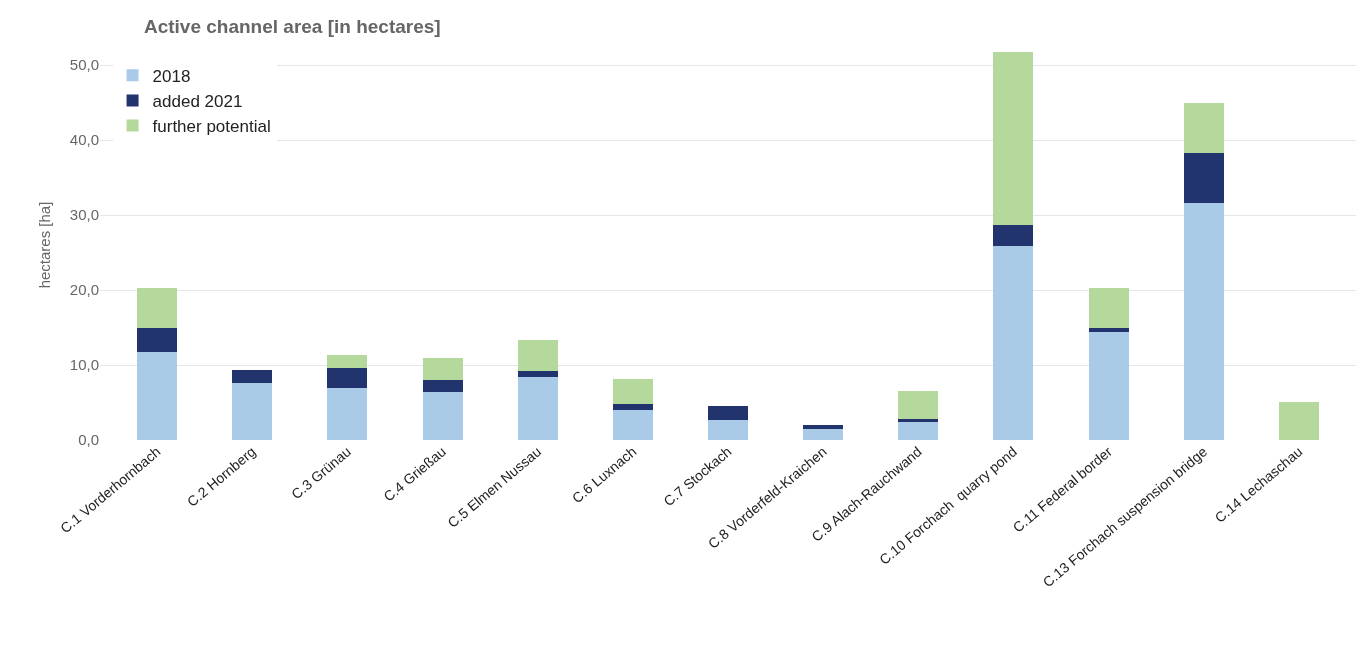  I want to click on y-tick-label: 40,0, so click(84, 140).